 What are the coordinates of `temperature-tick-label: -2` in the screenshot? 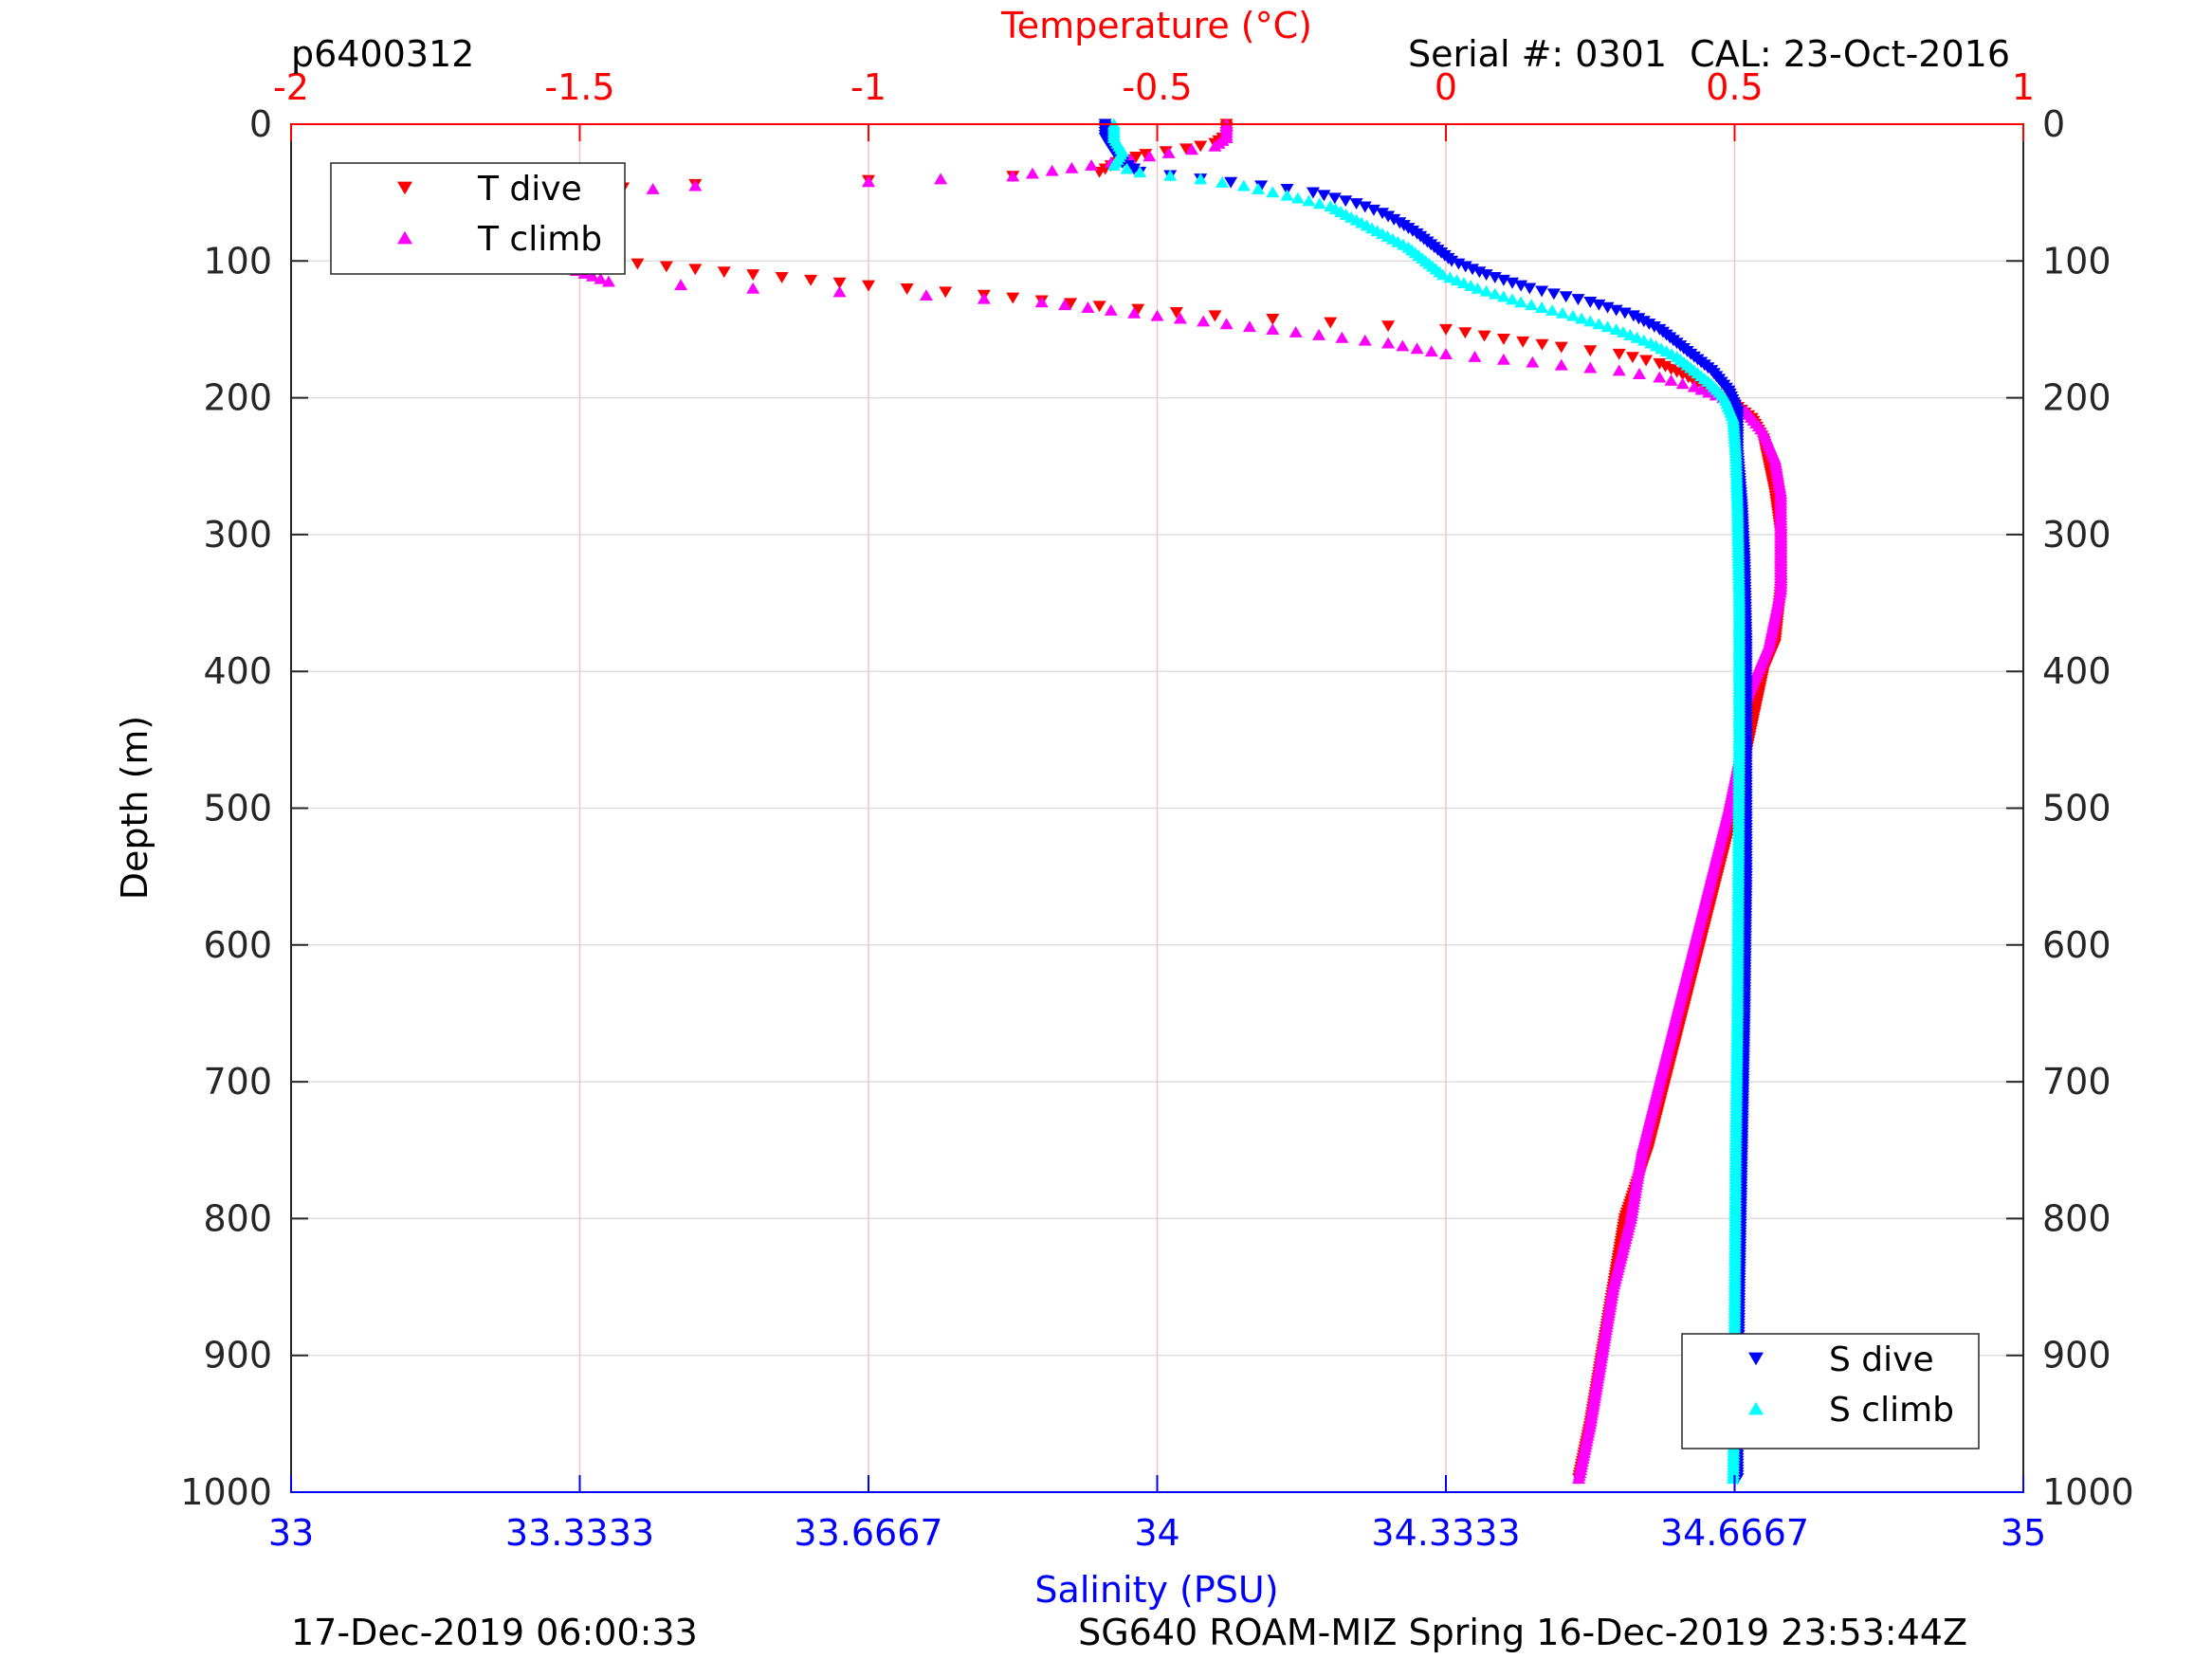 It's located at (291, 87).